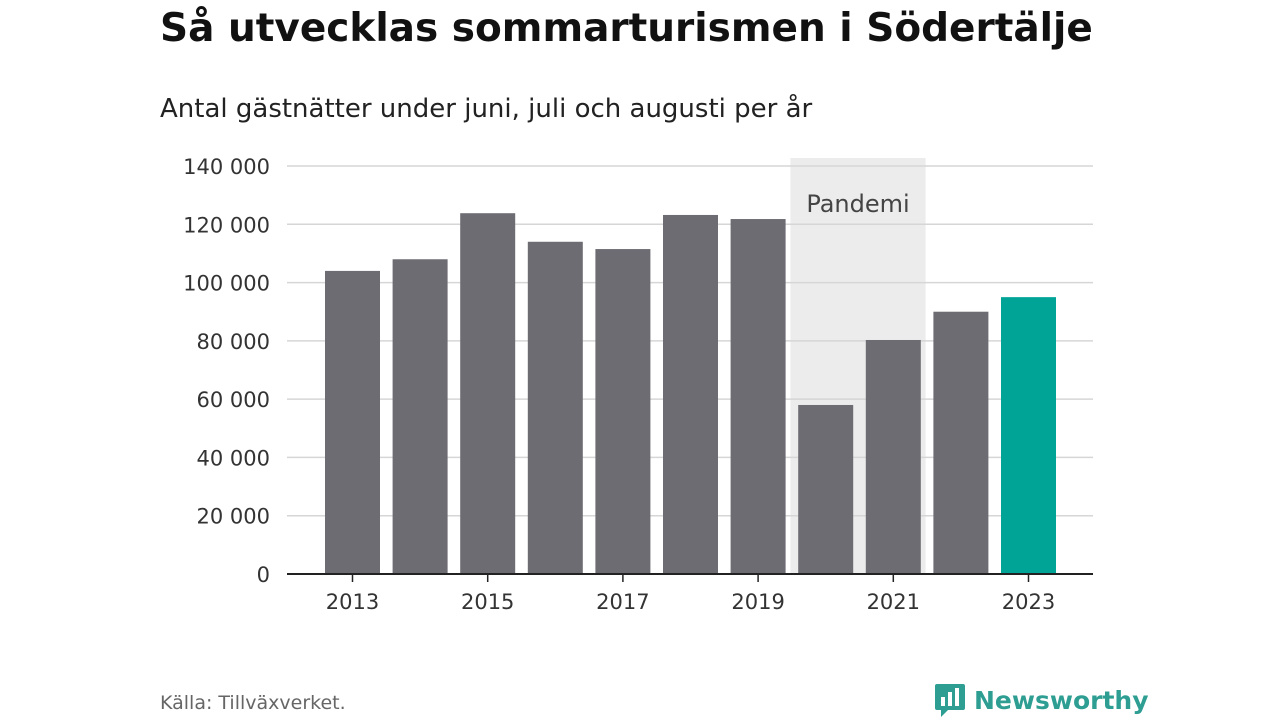 The height and width of the screenshot is (720, 1280). What do you see at coordinates (226, 225) in the screenshot?
I see `y-tick-label: 120 000` at bounding box center [226, 225].